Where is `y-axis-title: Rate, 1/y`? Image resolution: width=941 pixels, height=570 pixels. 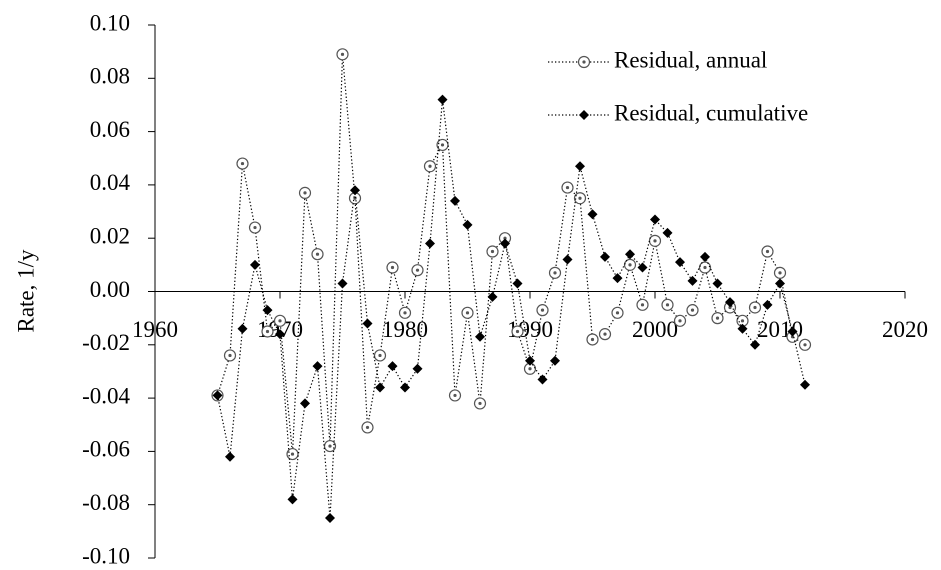 y-axis-title: Rate, 1/y is located at coordinates (25, 291).